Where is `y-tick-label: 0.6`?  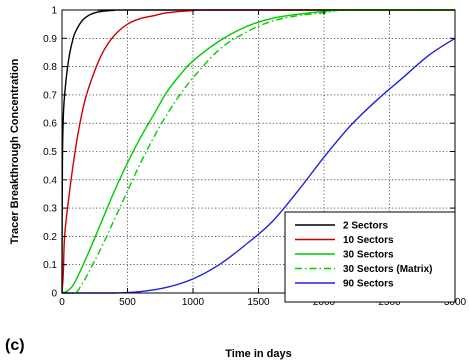
y-tick-label: 0.6 is located at coordinates (50, 124).